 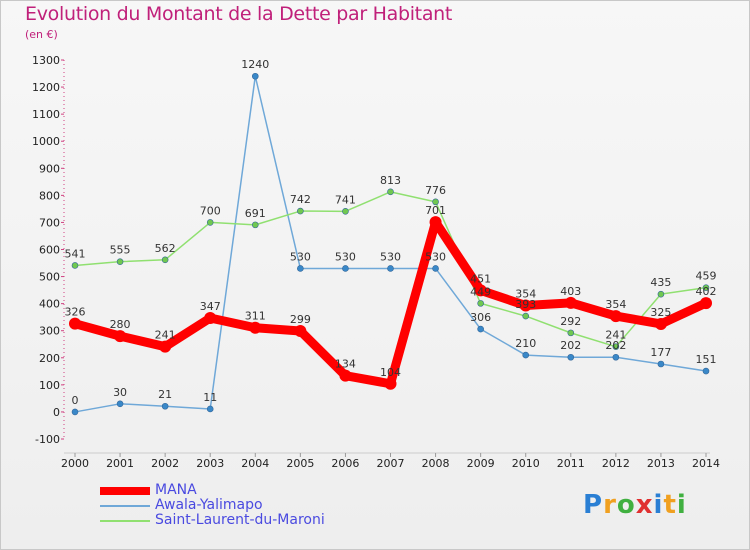 I want to click on y-tick-label: 1100, so click(x=46, y=114).